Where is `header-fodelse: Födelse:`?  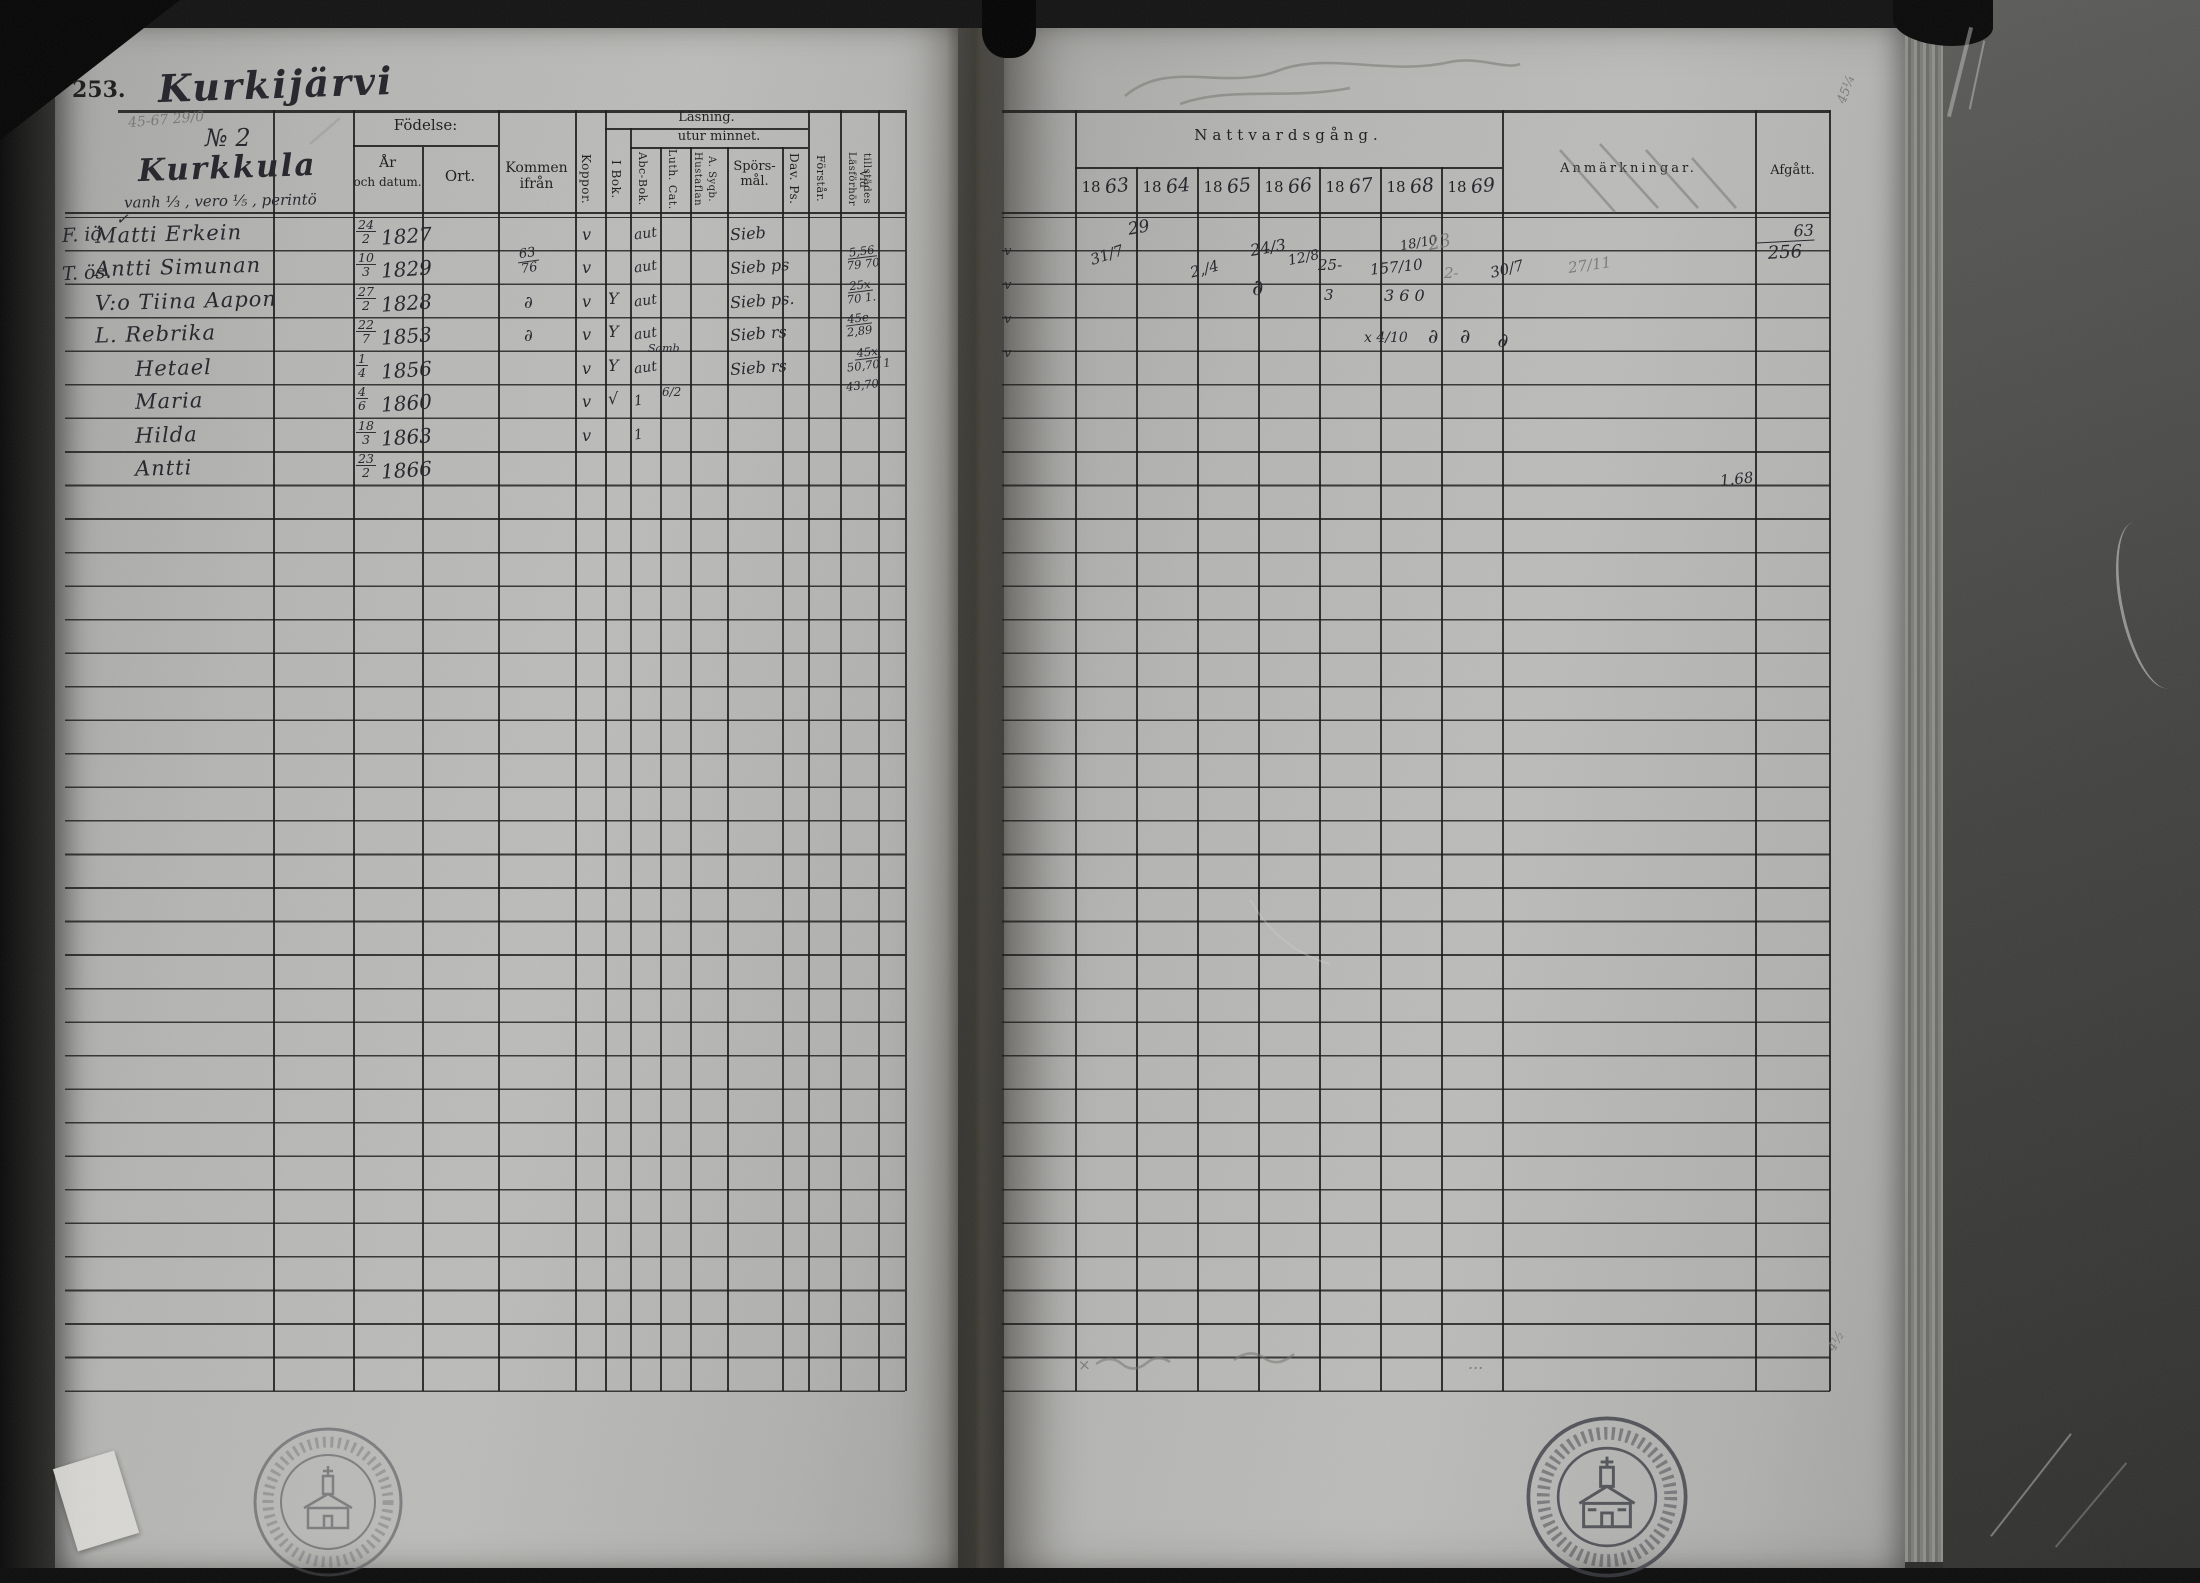
header-fodelse: Födelse: is located at coordinates (425, 125).